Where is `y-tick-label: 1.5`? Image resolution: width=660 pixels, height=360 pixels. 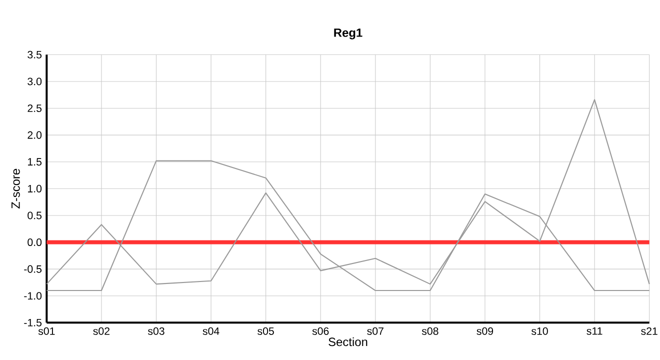
y-tick-label: 1.5 is located at coordinates (35, 162).